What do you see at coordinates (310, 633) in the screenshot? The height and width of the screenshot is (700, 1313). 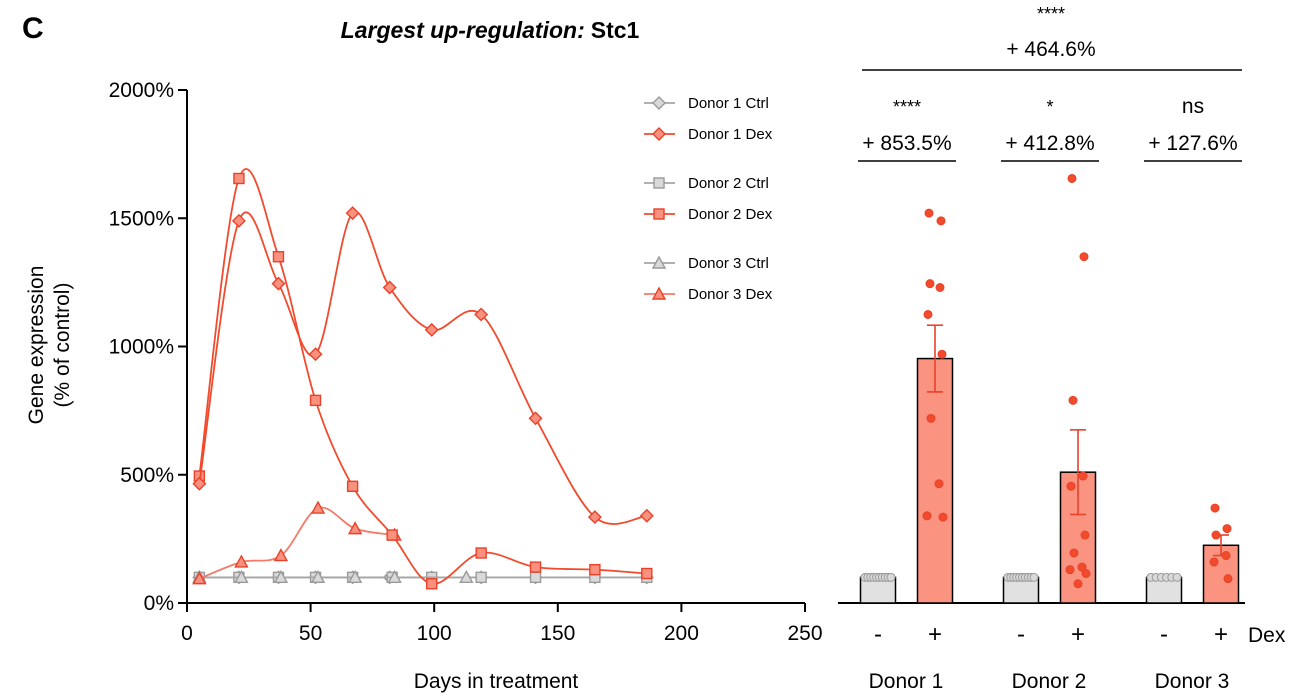 I see `x-tick-label: 50` at bounding box center [310, 633].